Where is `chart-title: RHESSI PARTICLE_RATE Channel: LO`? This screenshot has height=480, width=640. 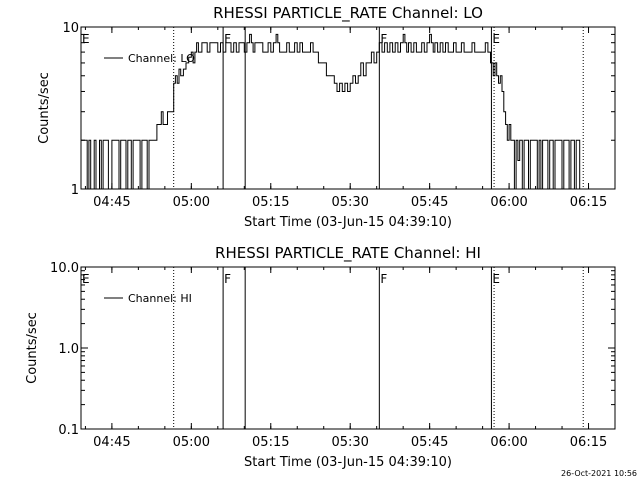 chart-title: RHESSI PARTICLE_RATE Channel: LO is located at coordinates (348, 13).